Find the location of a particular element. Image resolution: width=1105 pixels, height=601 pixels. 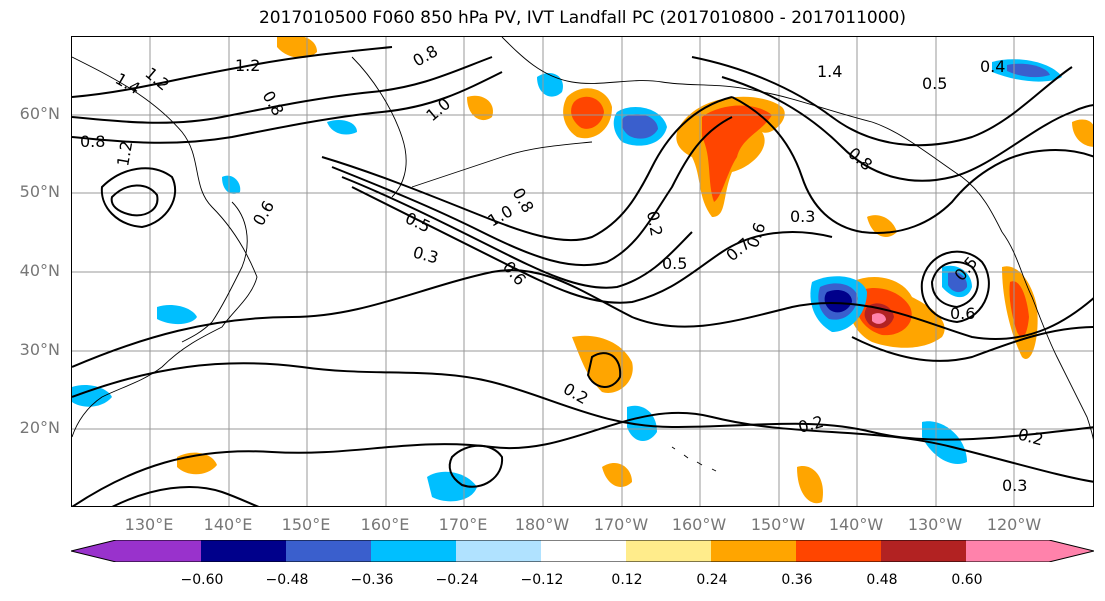

pv-positive-top-right is located at coordinates (1082, 133).